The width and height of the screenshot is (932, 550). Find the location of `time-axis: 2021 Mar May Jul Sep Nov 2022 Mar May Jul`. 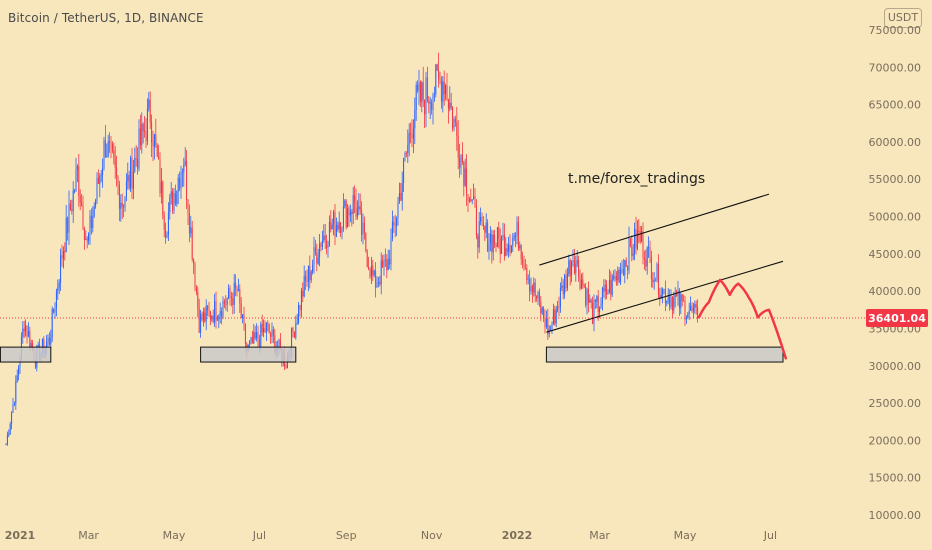

time-axis: 2021 Mar May Jul Sep Nov 2022 Mar May Jul is located at coordinates (391, 535).